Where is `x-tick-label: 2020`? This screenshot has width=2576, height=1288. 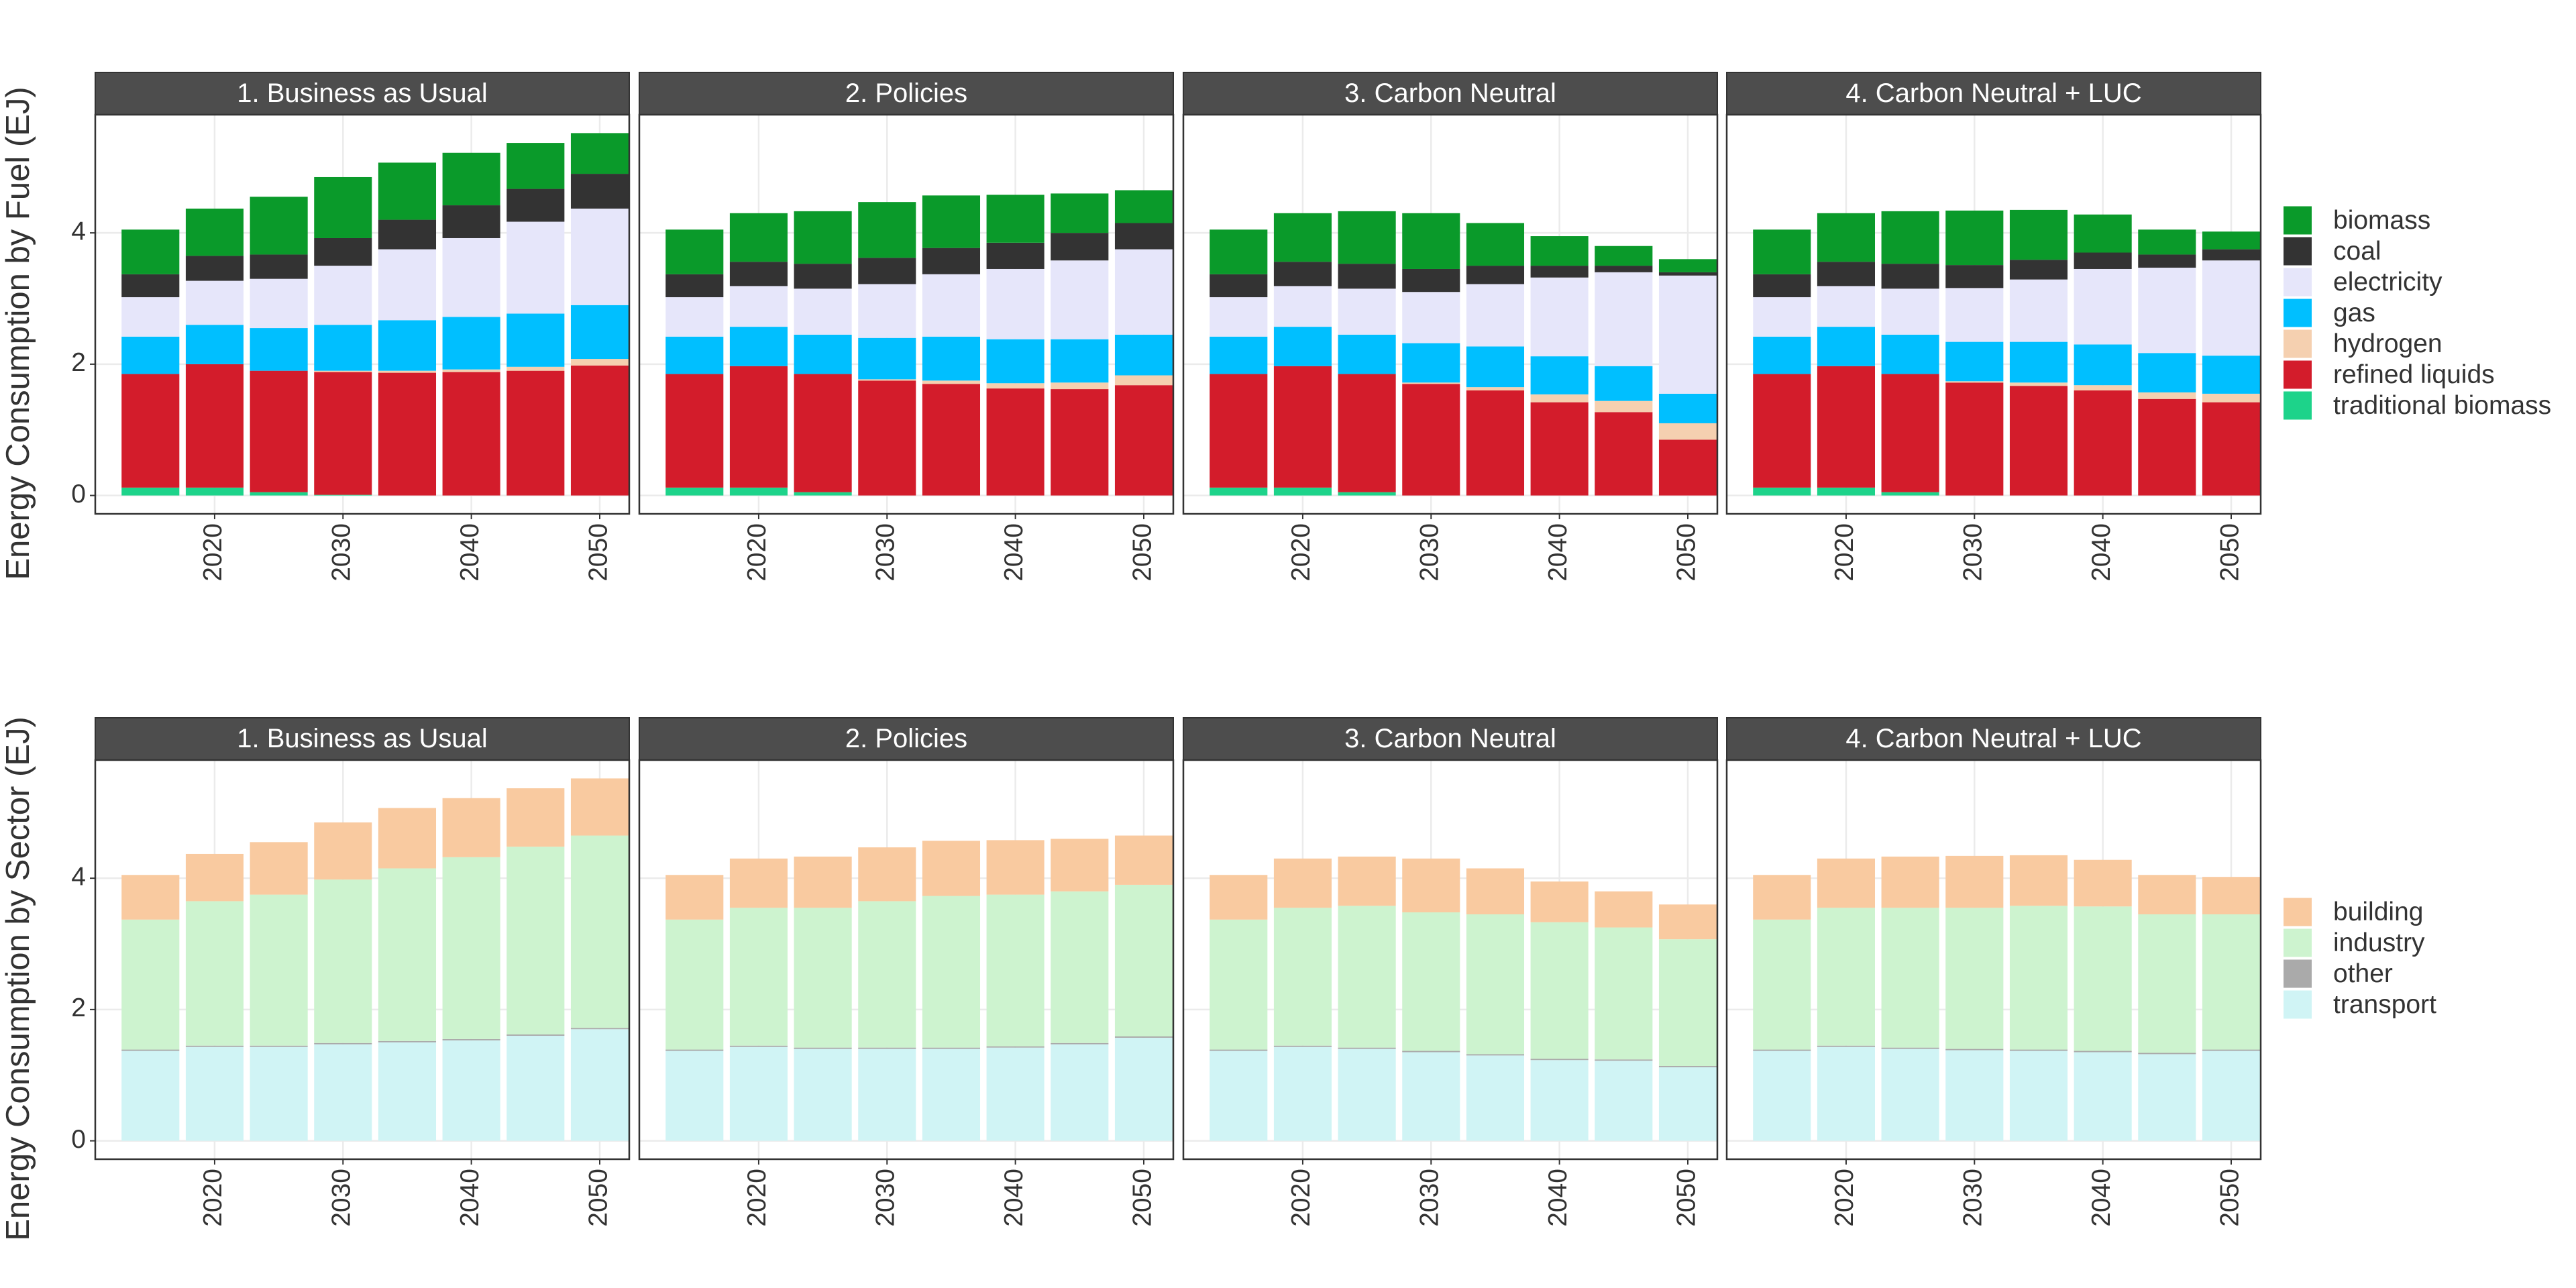 x-tick-label: 2020 is located at coordinates (757, 552).